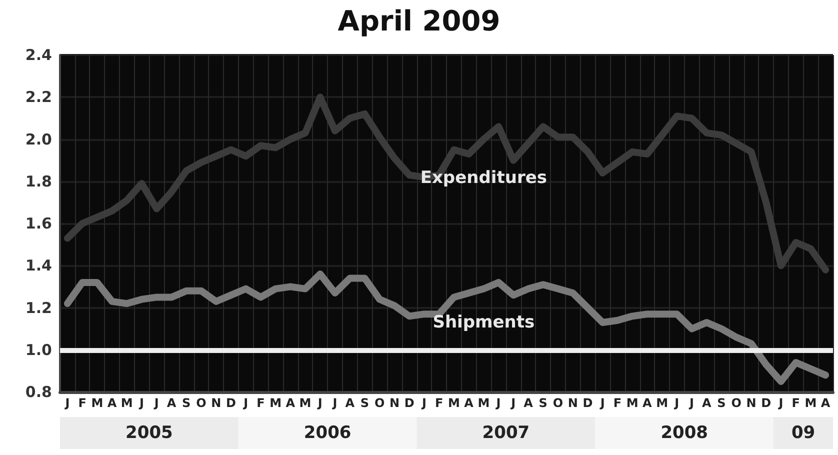 The width and height of the screenshot is (838, 455). Describe the element at coordinates (38, 223) in the screenshot. I see `y-tick-label: 1.6` at that location.